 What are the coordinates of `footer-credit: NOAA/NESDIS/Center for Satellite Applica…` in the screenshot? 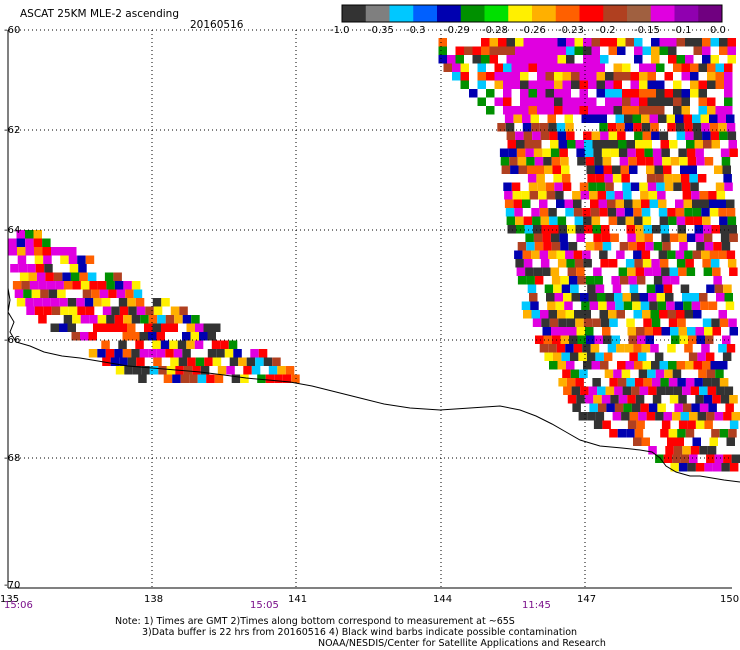 It's located at (462, 643).